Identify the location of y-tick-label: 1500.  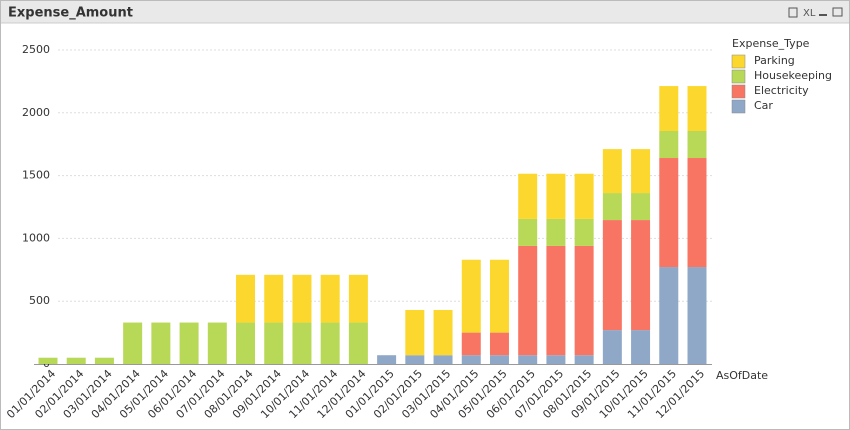
(36, 175).